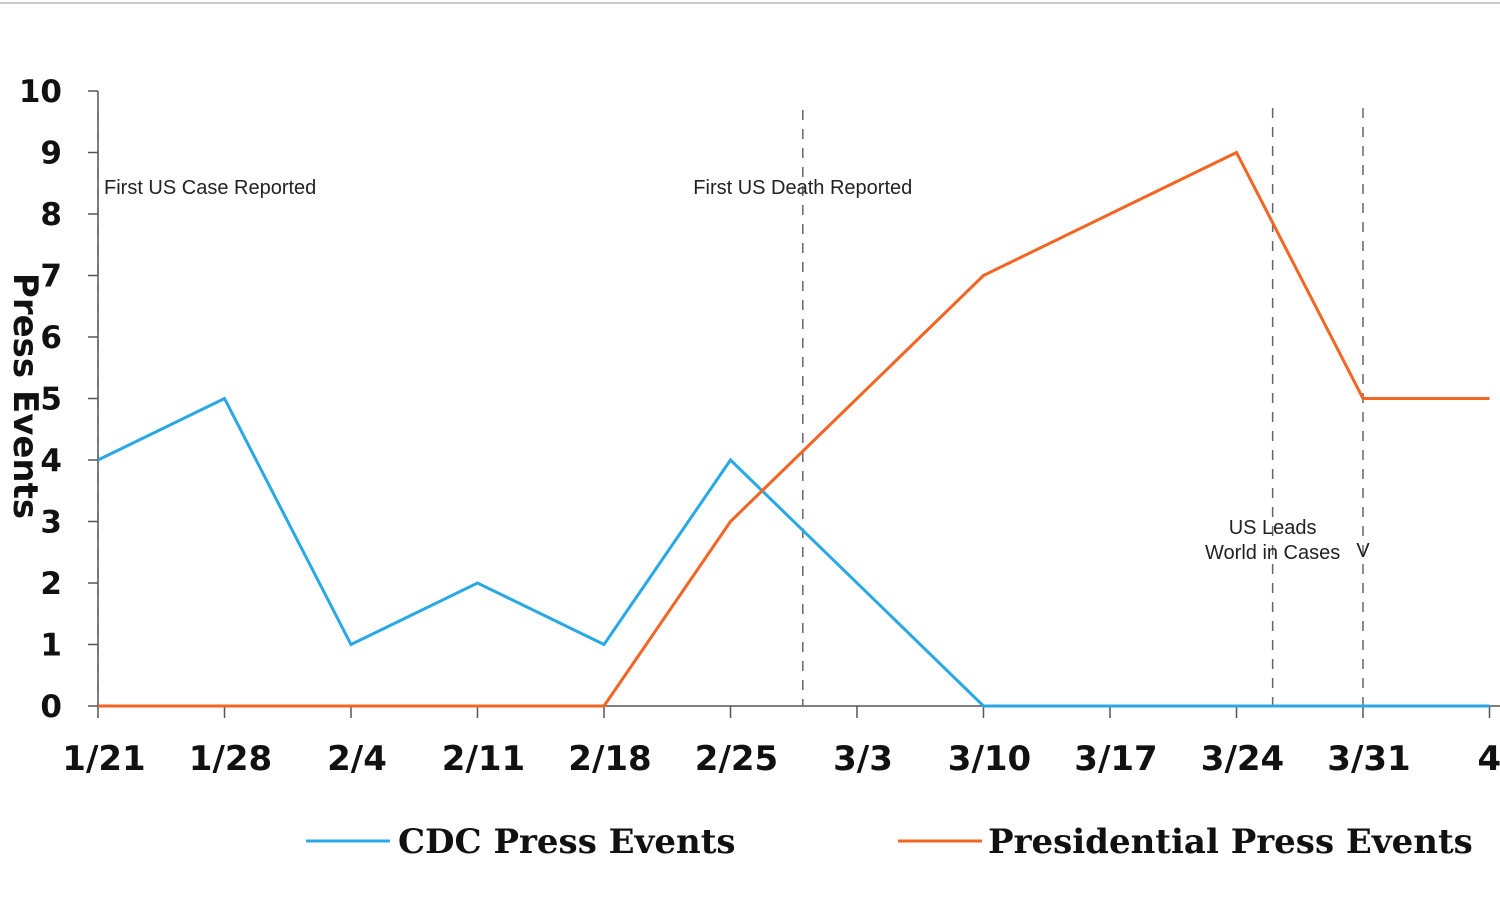 This screenshot has height=900, width=1500. What do you see at coordinates (1242, 759) in the screenshot?
I see `x-tick-label: 3/24` at bounding box center [1242, 759].